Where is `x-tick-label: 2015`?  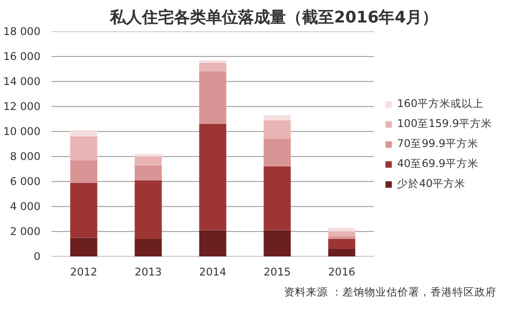
x-tick-label: 2015 is located at coordinates (277, 272).